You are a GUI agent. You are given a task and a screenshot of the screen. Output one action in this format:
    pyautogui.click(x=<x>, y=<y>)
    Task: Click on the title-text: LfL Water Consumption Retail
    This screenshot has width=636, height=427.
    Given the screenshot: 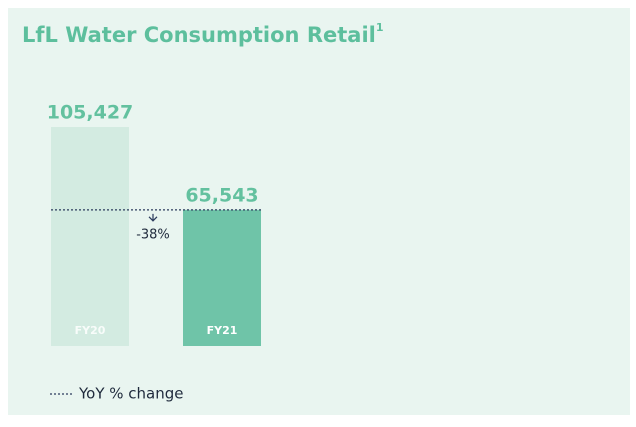 What is the action you would take?
    pyautogui.click(x=199, y=35)
    